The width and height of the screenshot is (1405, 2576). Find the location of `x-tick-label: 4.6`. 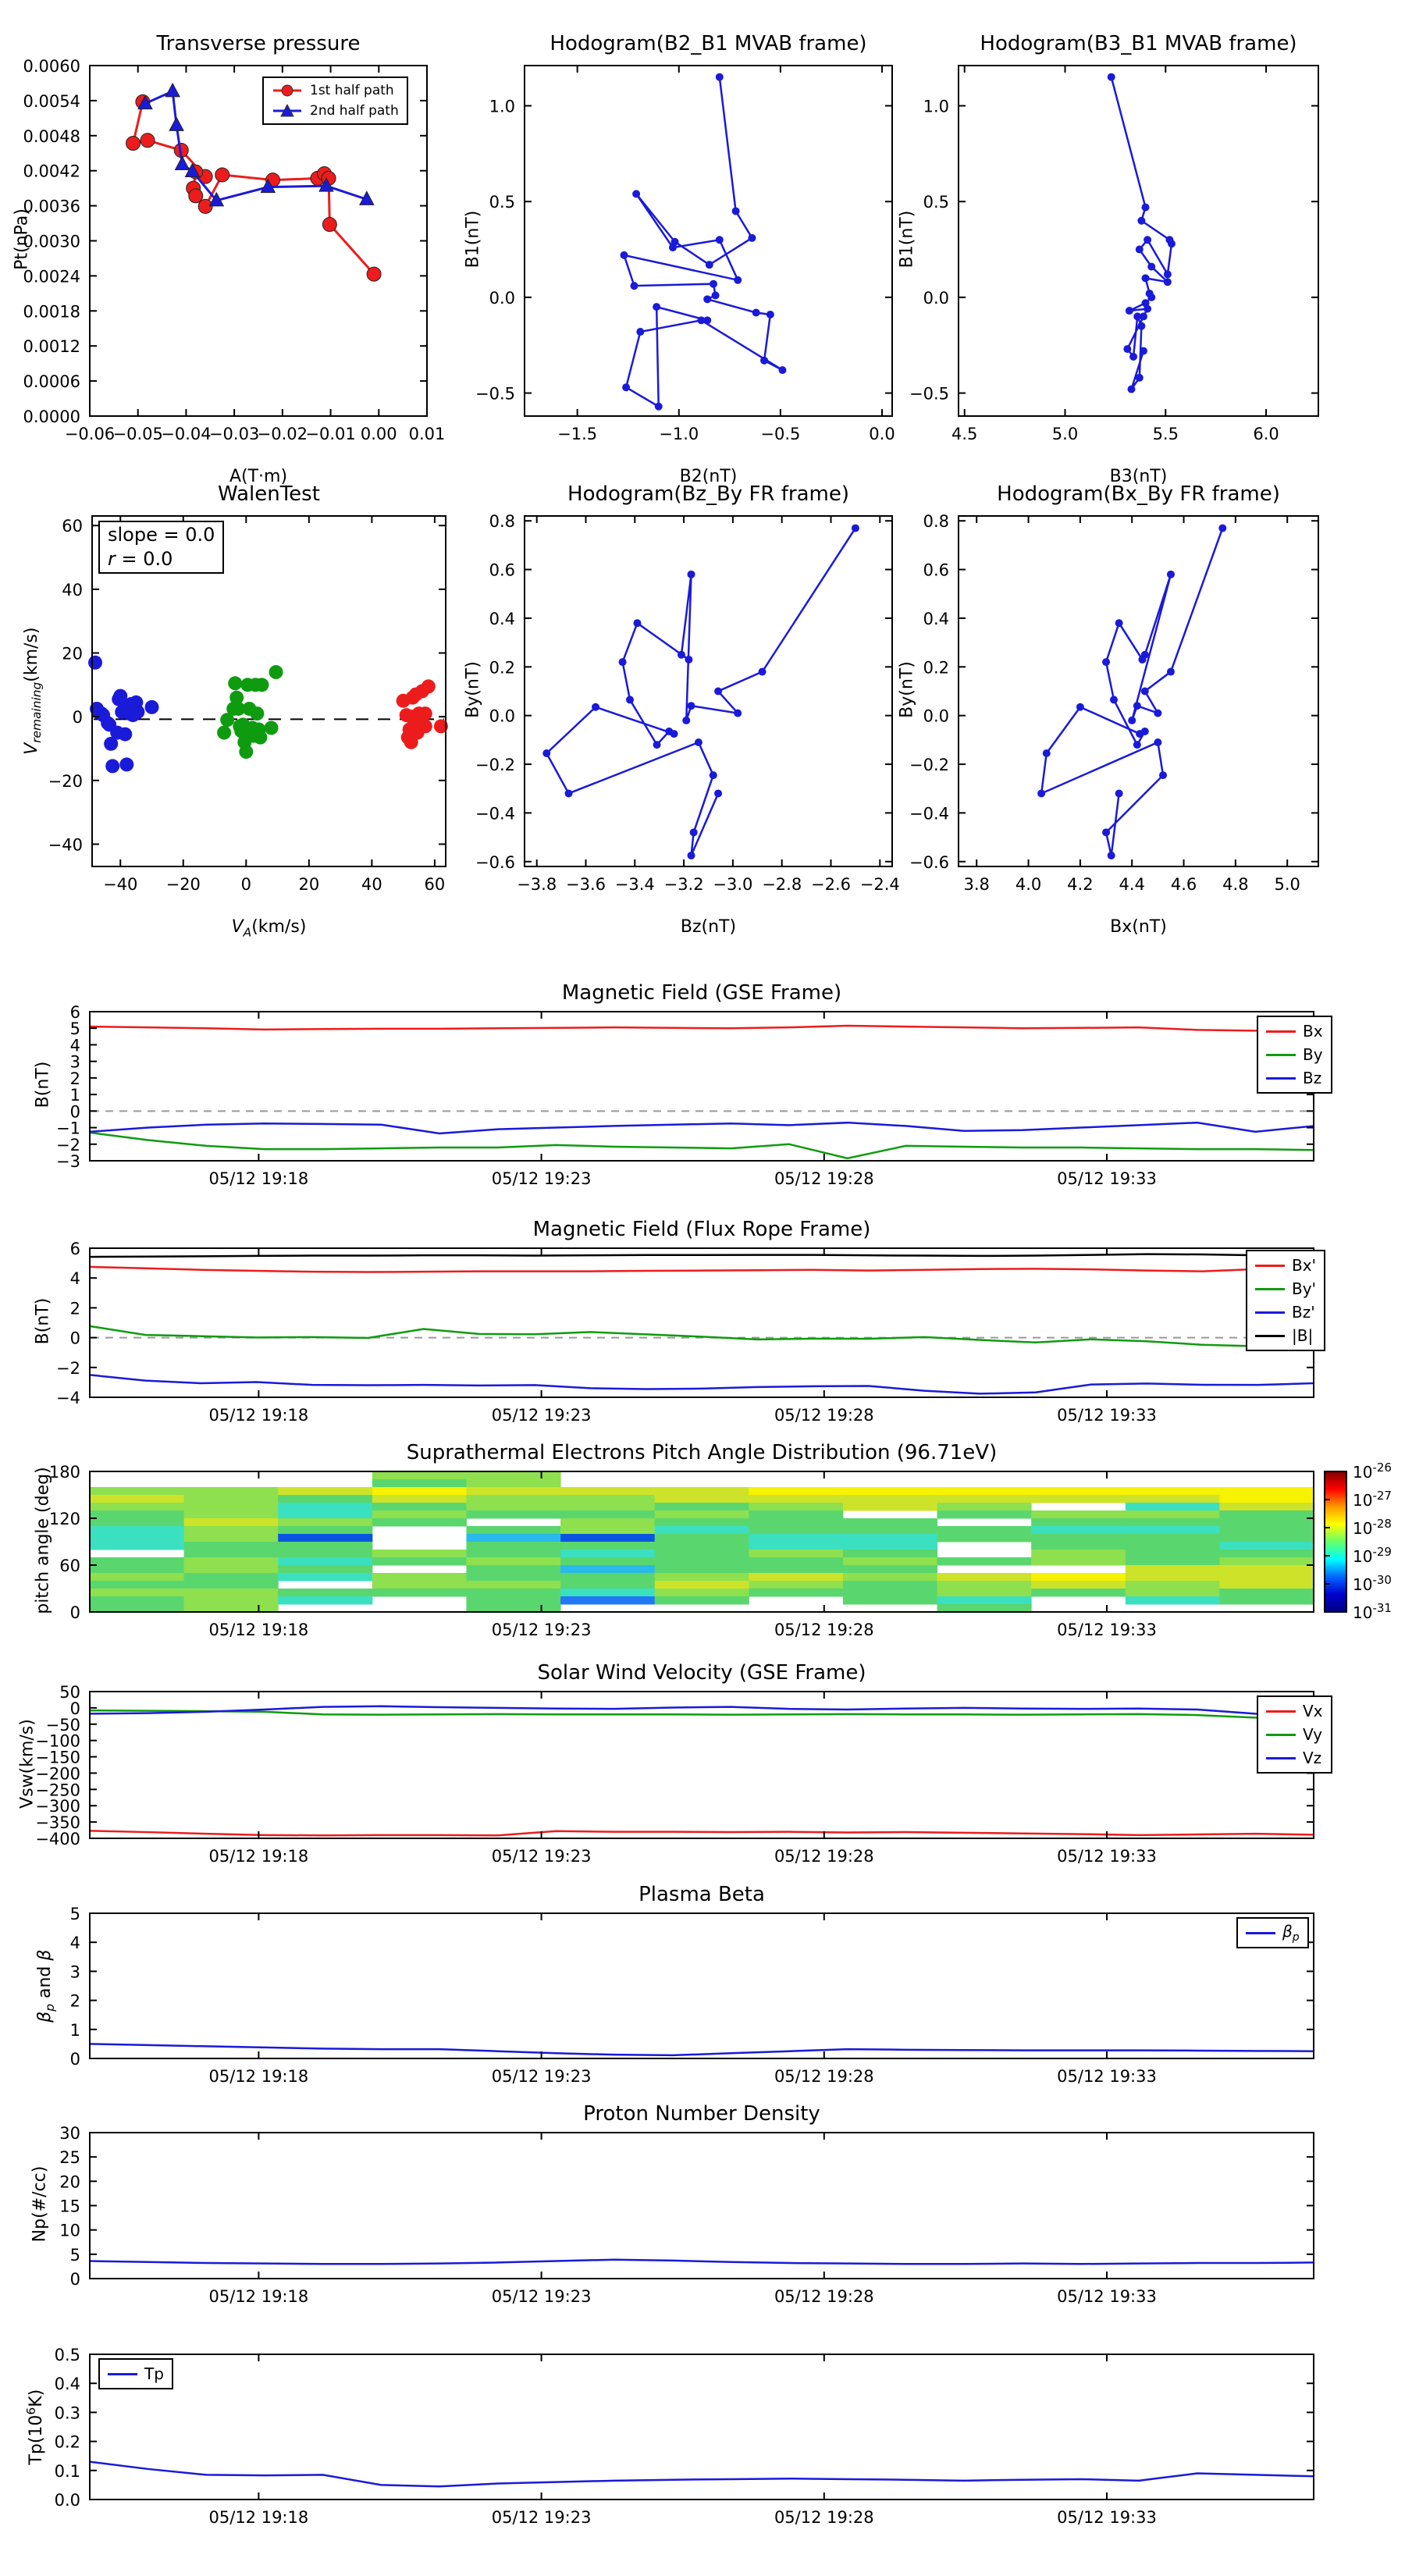

x-tick-label: 4.6 is located at coordinates (1184, 884).